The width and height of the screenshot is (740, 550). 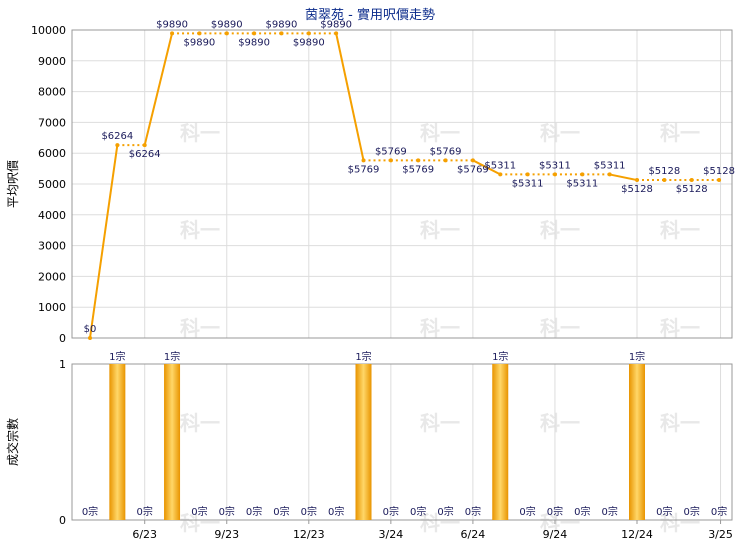 What do you see at coordinates (52, 122) in the screenshot?
I see `price-y-tick-label: 7000` at bounding box center [52, 122].